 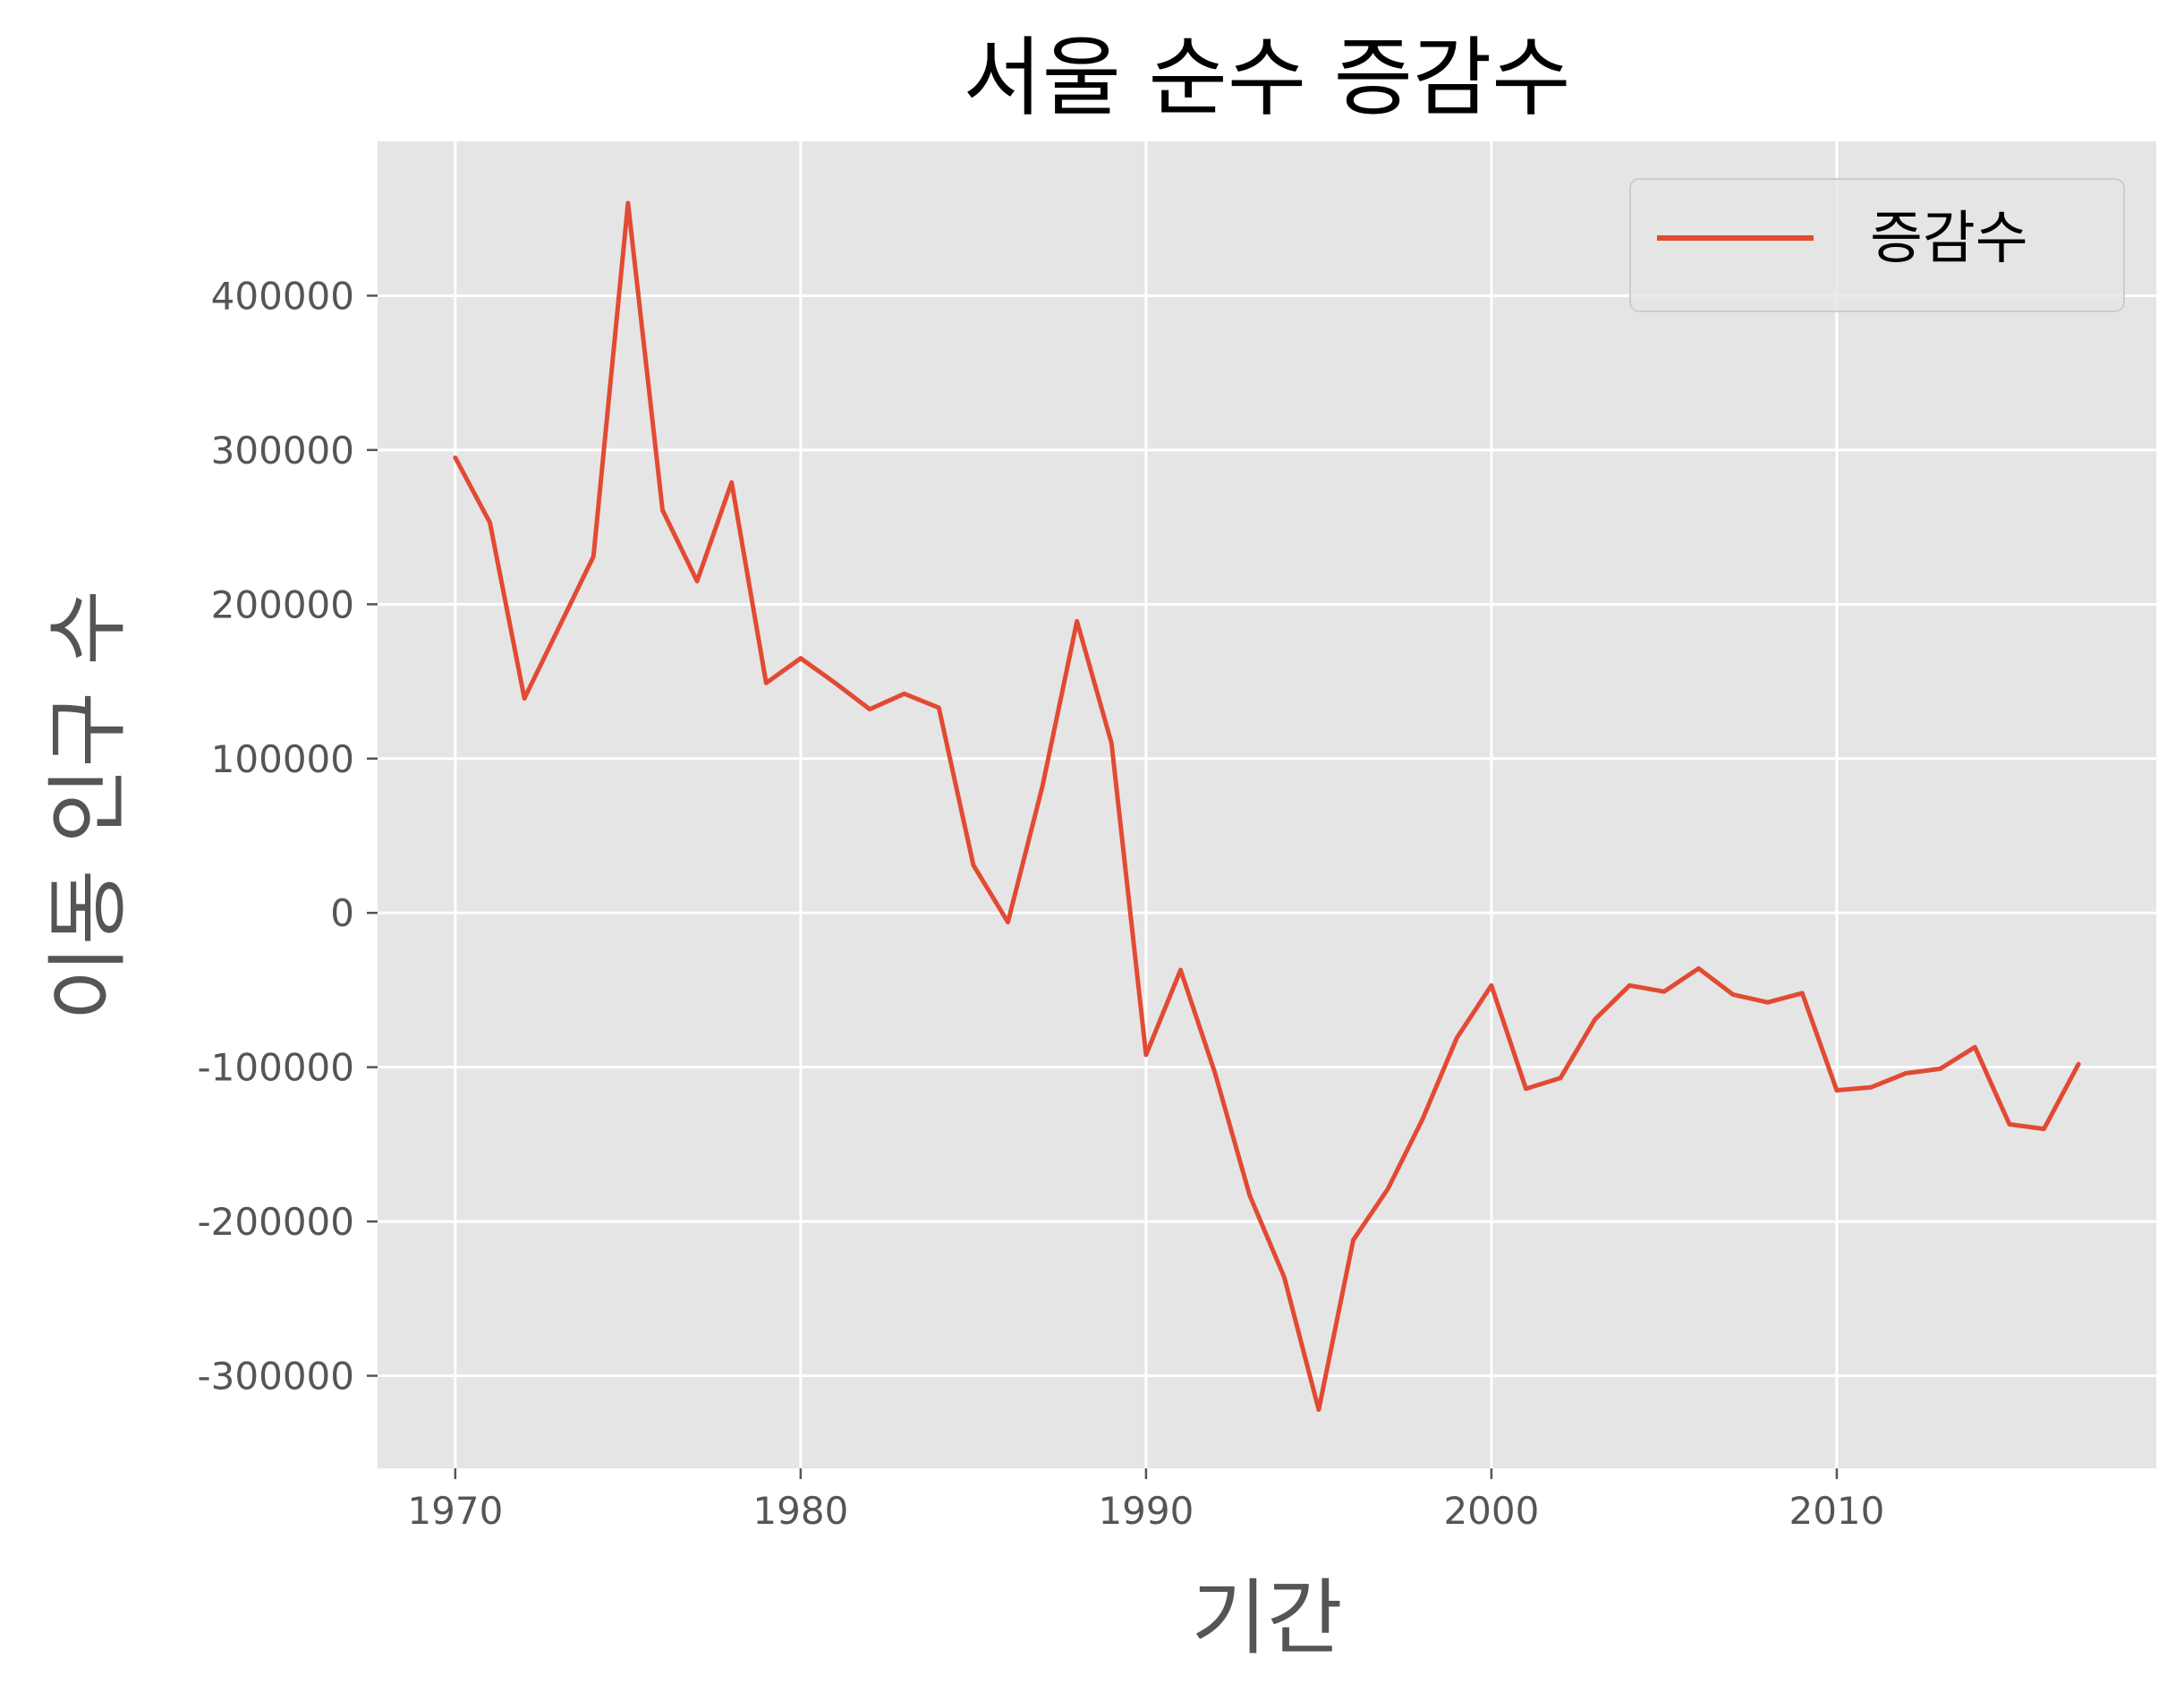 I want to click on x-tick-label: 2000, so click(x=1491, y=1511).